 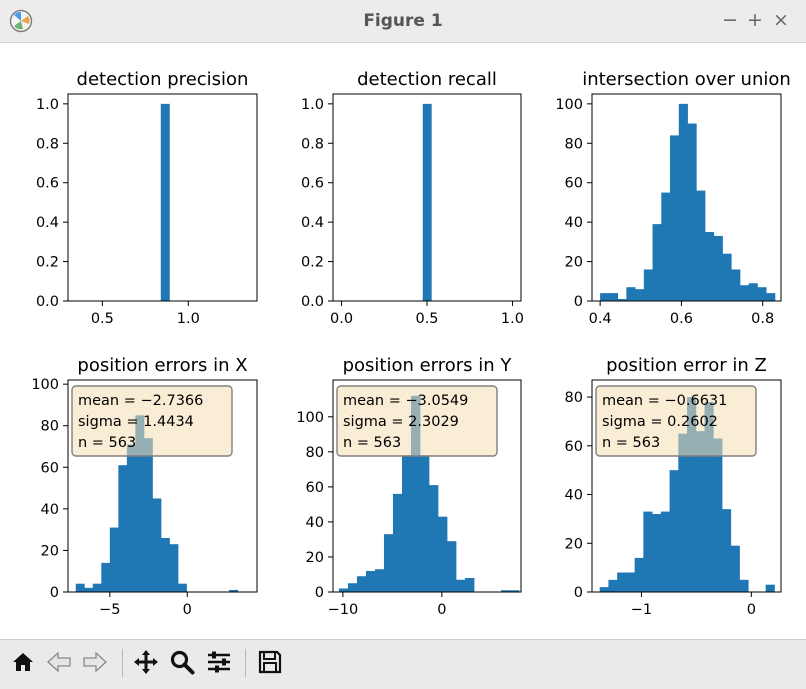 What do you see at coordinates (730, 20) in the screenshot?
I see `minimize-button: −` at bounding box center [730, 20].